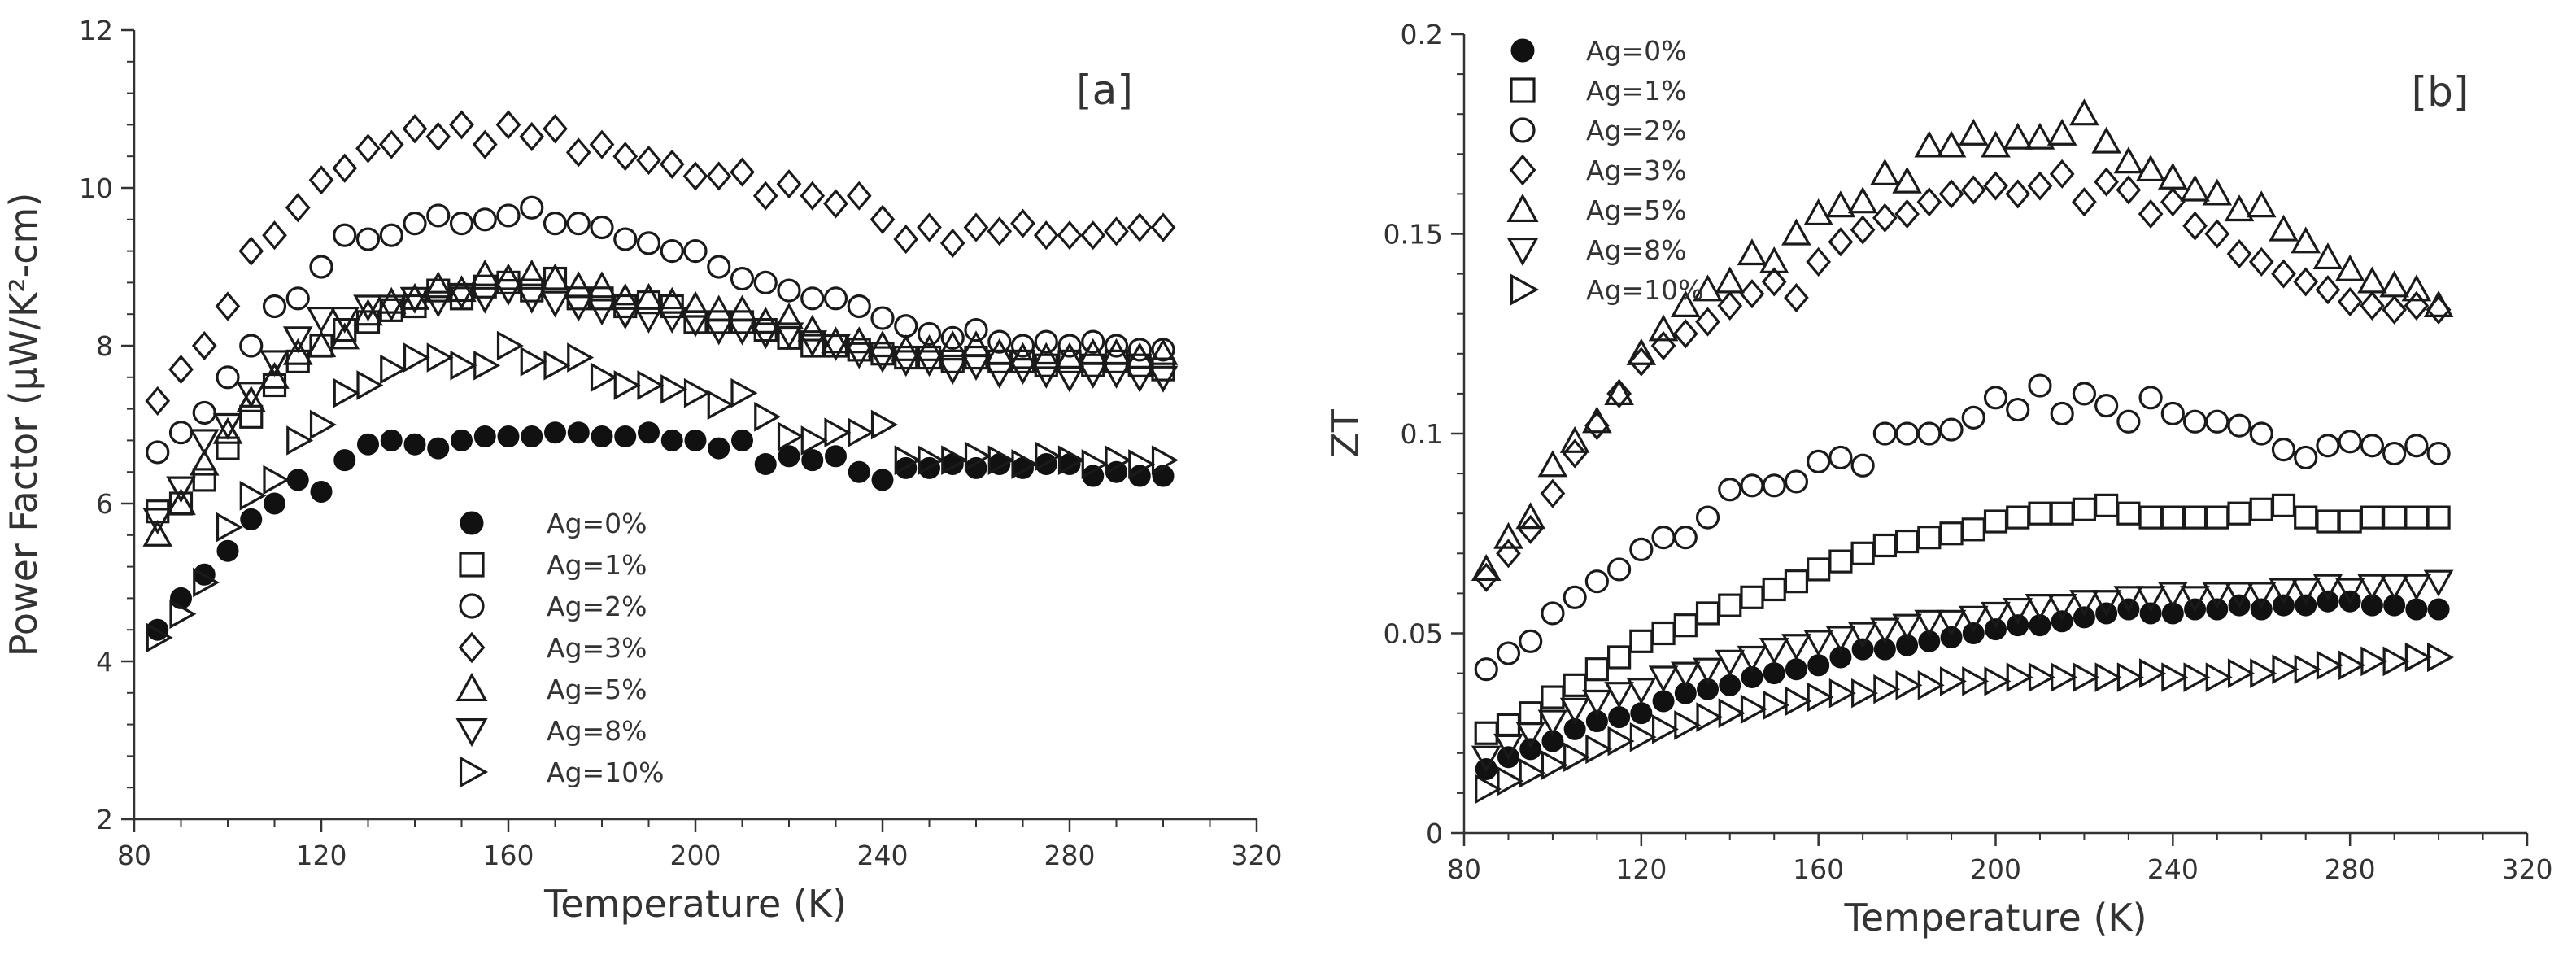 The width and height of the screenshot is (2576, 977). Describe the element at coordinates (1104, 90) in the screenshot. I see `panel-a-panel-label: [a]` at that location.